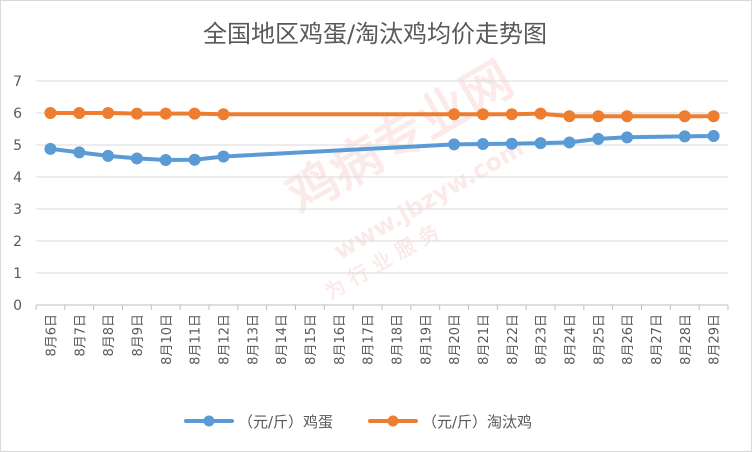 Image resolution: width=752 pixels, height=452 pixels. Describe the element at coordinates (17, 306) in the screenshot. I see `y-tick-label: 0` at that location.